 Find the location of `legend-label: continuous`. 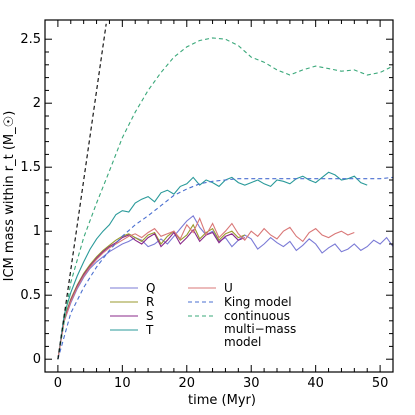

legend-label: continuous is located at coordinates (257, 316).